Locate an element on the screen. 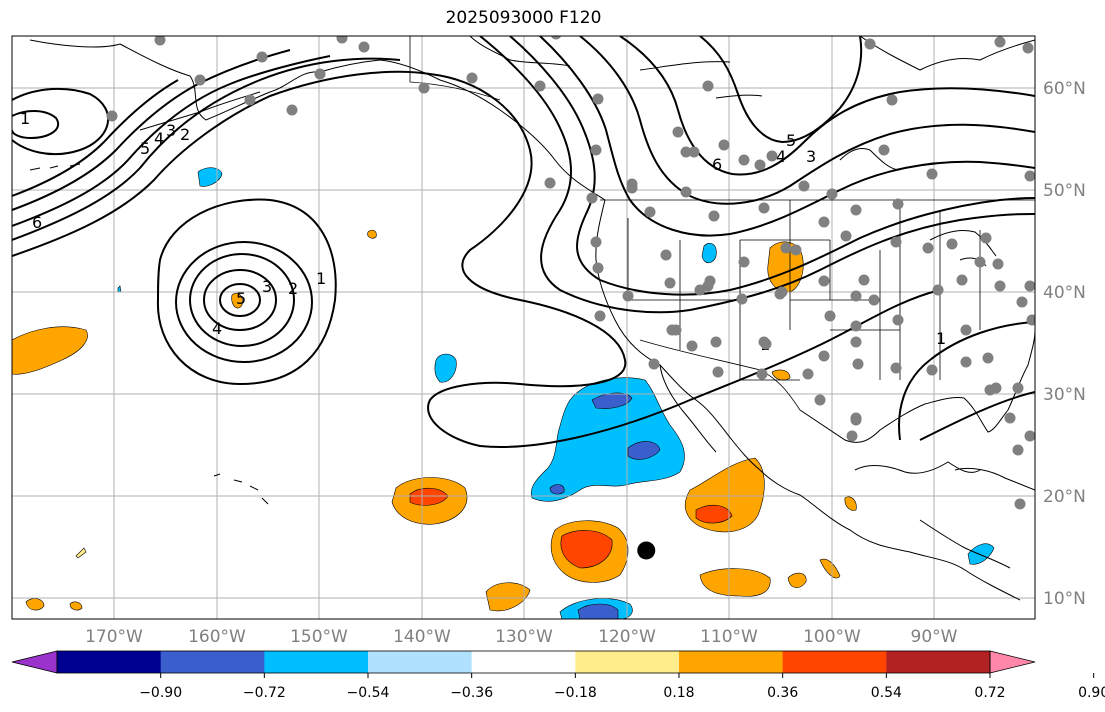 The height and width of the screenshot is (712, 1105). colorbar-tick-label: 0.90 is located at coordinates (1091, 693).